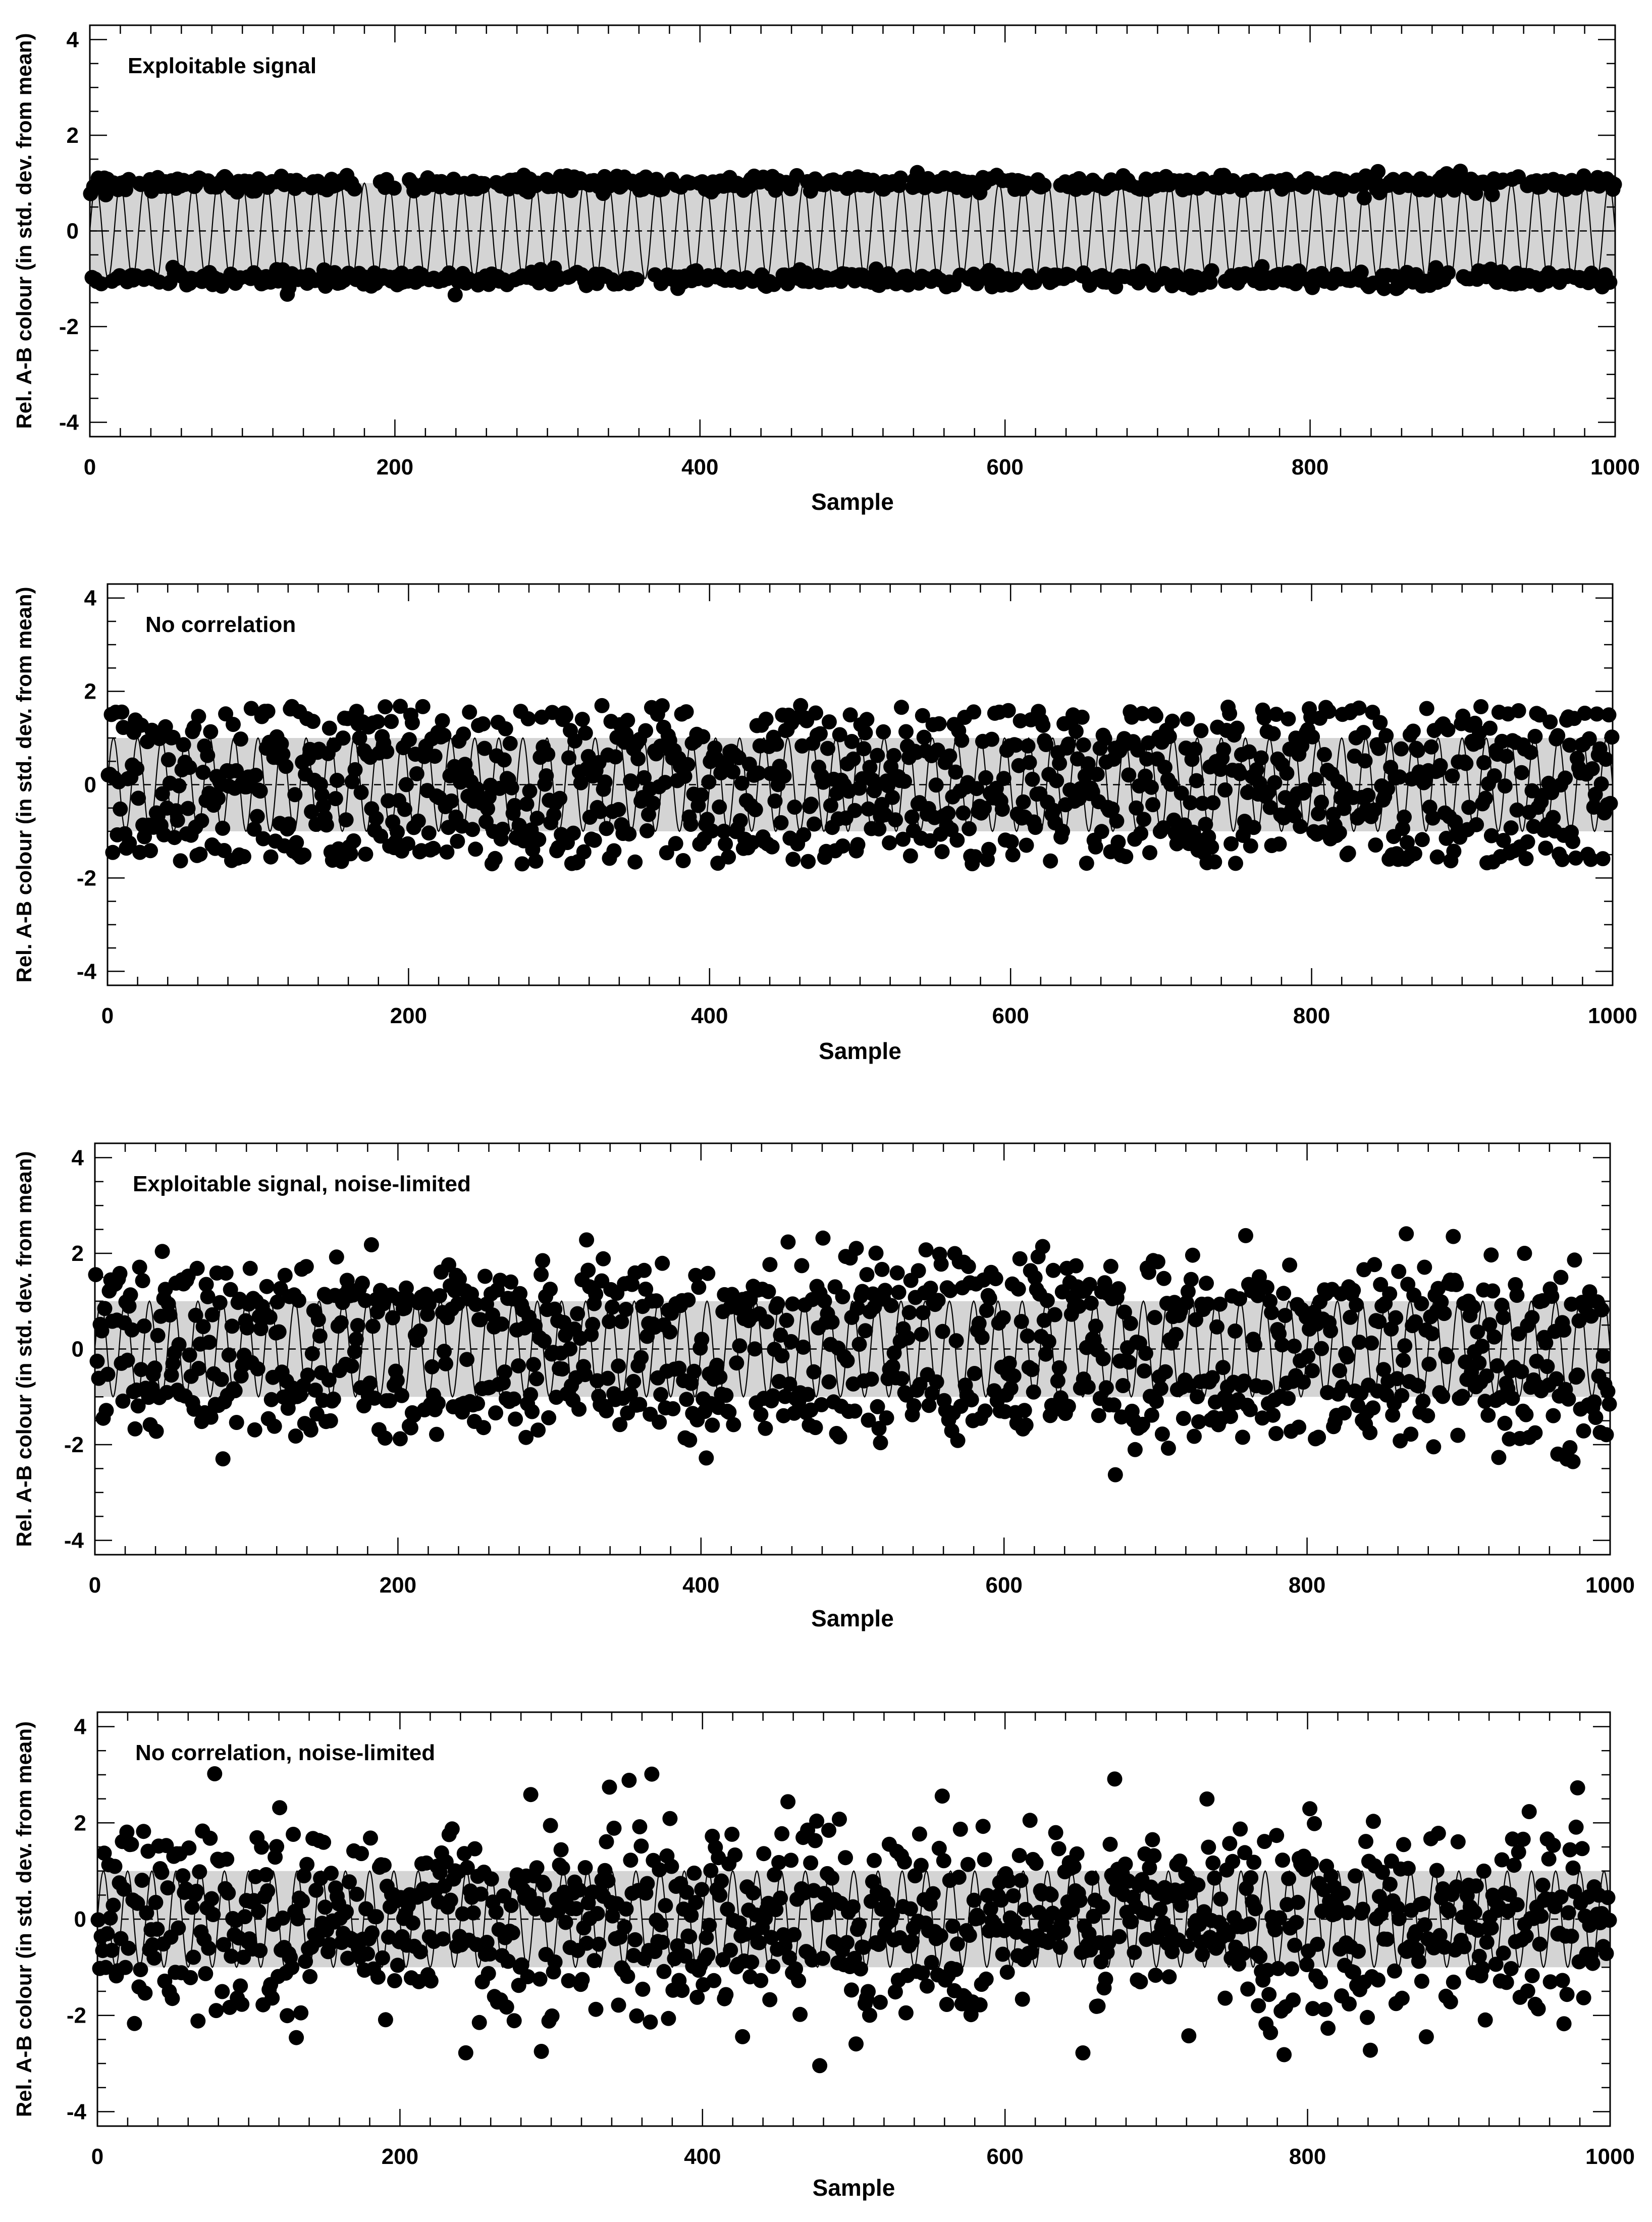  I want to click on x-axis-title: Sample, so click(860, 1051).